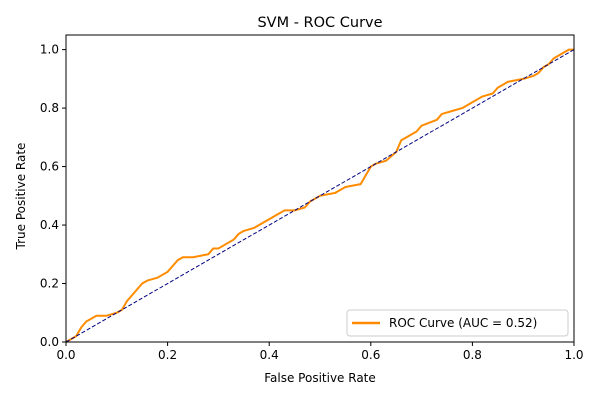 This screenshot has height=400, width=600. Describe the element at coordinates (49, 50) in the screenshot. I see `y-tick-label: 1.0` at that location.